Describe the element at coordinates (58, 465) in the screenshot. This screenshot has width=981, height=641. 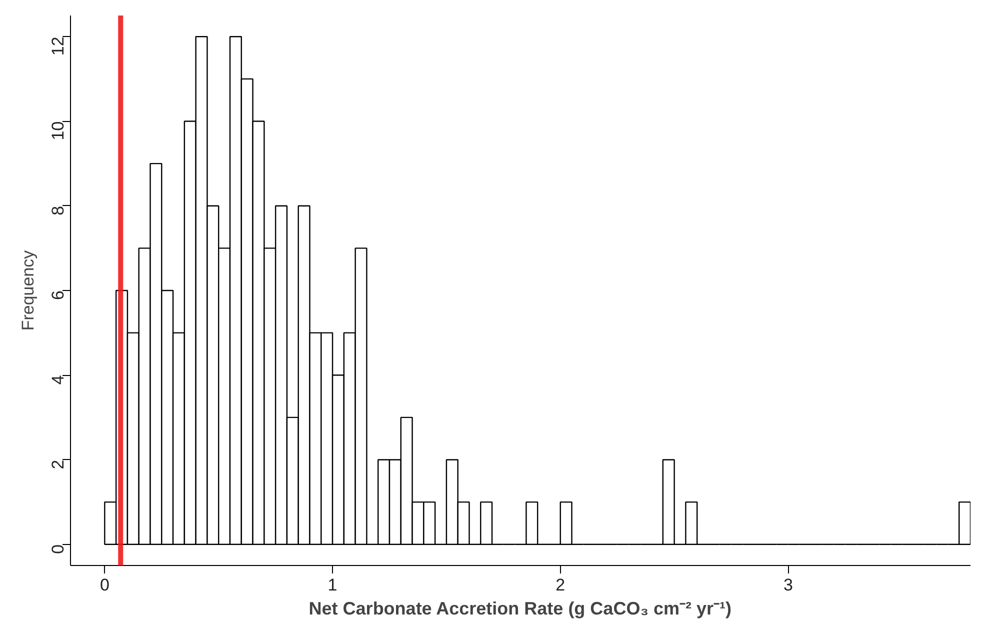
I see `y-tick-label: 2` at that location.